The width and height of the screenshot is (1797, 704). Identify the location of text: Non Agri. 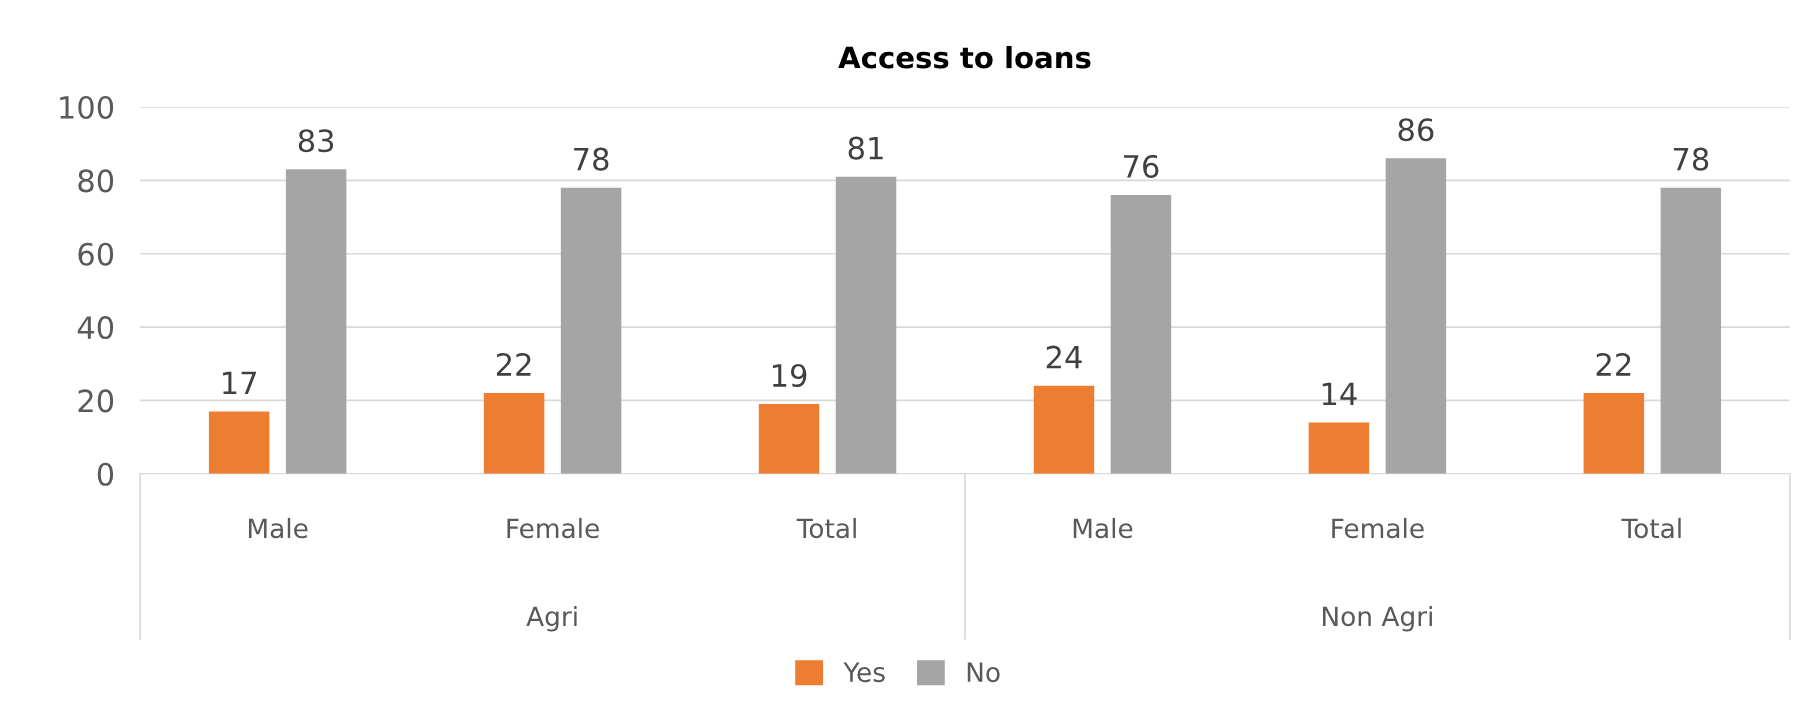
(1377, 618).